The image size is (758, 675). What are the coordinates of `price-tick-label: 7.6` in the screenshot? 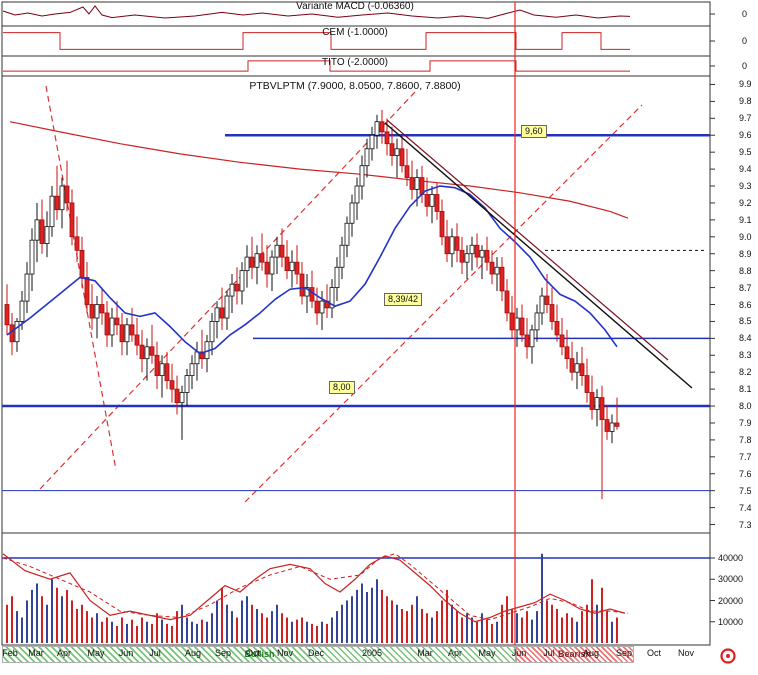 It's located at (745, 473).